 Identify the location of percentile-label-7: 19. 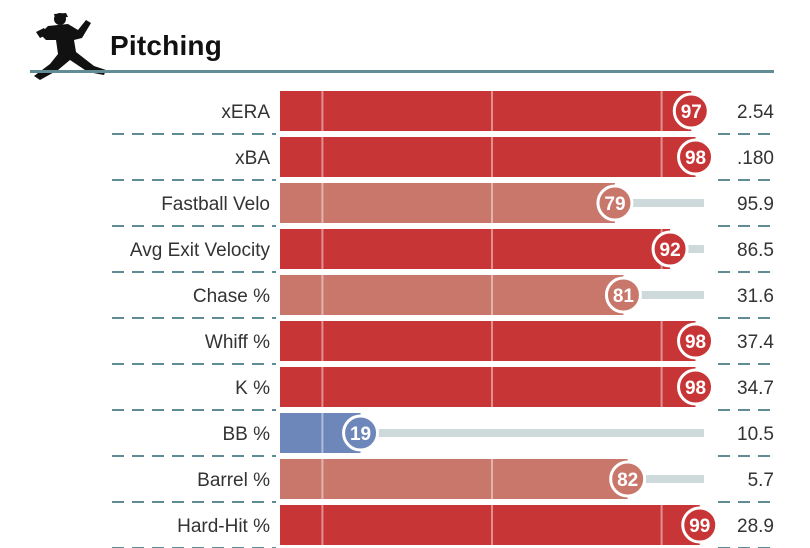
(360, 434).